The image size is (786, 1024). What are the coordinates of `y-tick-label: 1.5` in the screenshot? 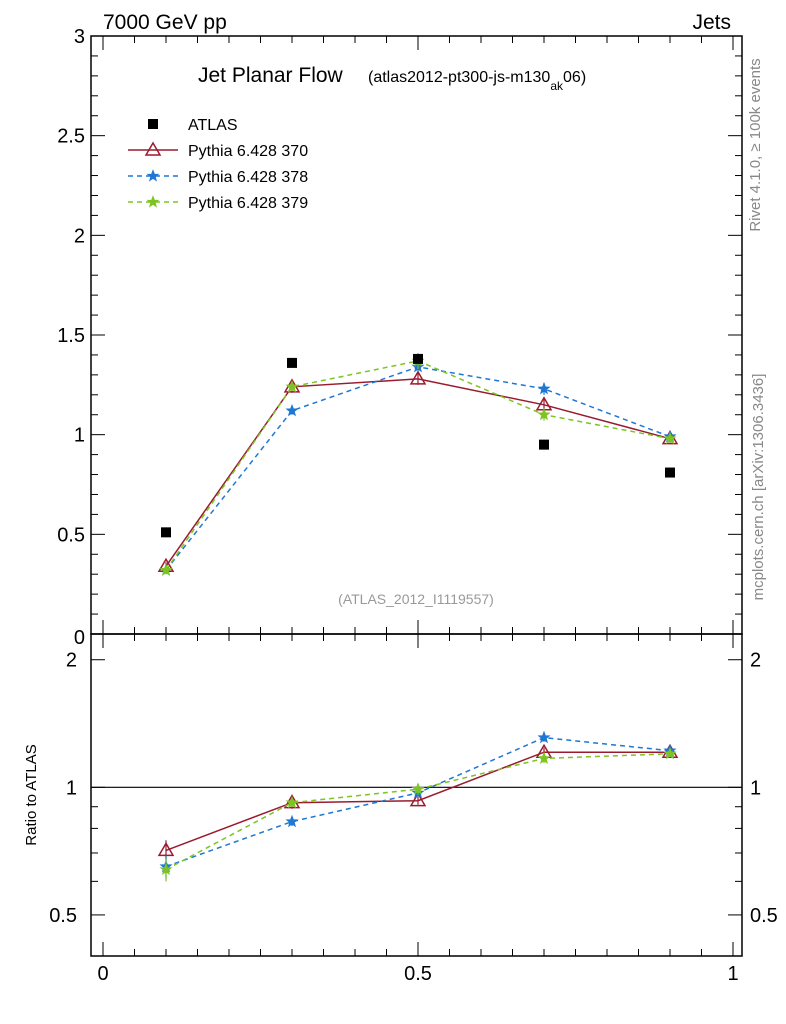 It's located at (71, 336).